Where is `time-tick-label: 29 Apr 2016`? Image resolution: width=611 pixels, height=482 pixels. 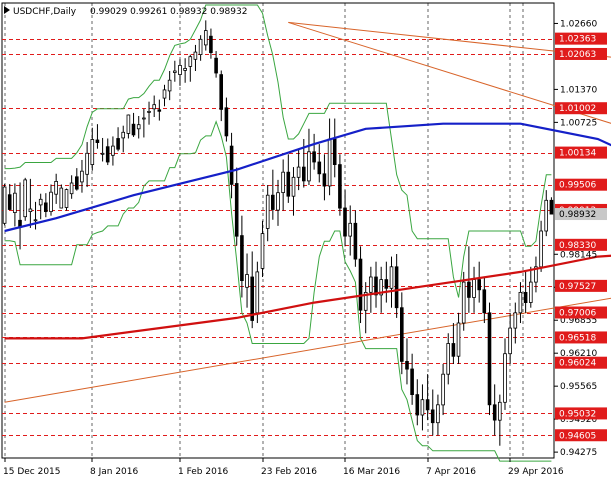
time-tick-label: 29 Apr 2016 is located at coordinates (536, 472).